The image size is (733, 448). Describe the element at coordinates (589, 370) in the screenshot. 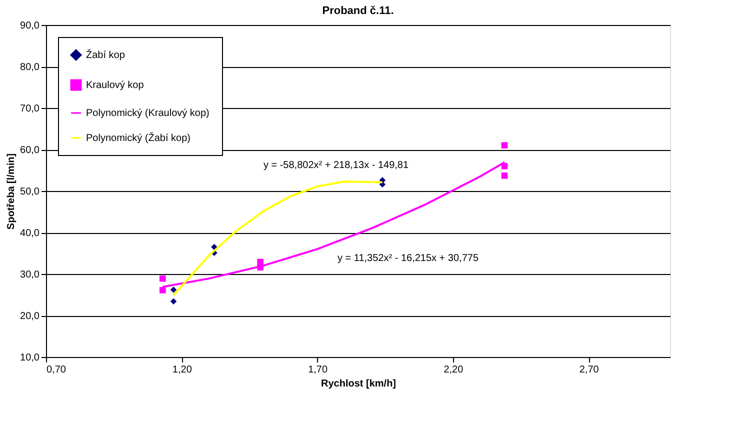

I see `x-tick-label: 2,70` at that location.